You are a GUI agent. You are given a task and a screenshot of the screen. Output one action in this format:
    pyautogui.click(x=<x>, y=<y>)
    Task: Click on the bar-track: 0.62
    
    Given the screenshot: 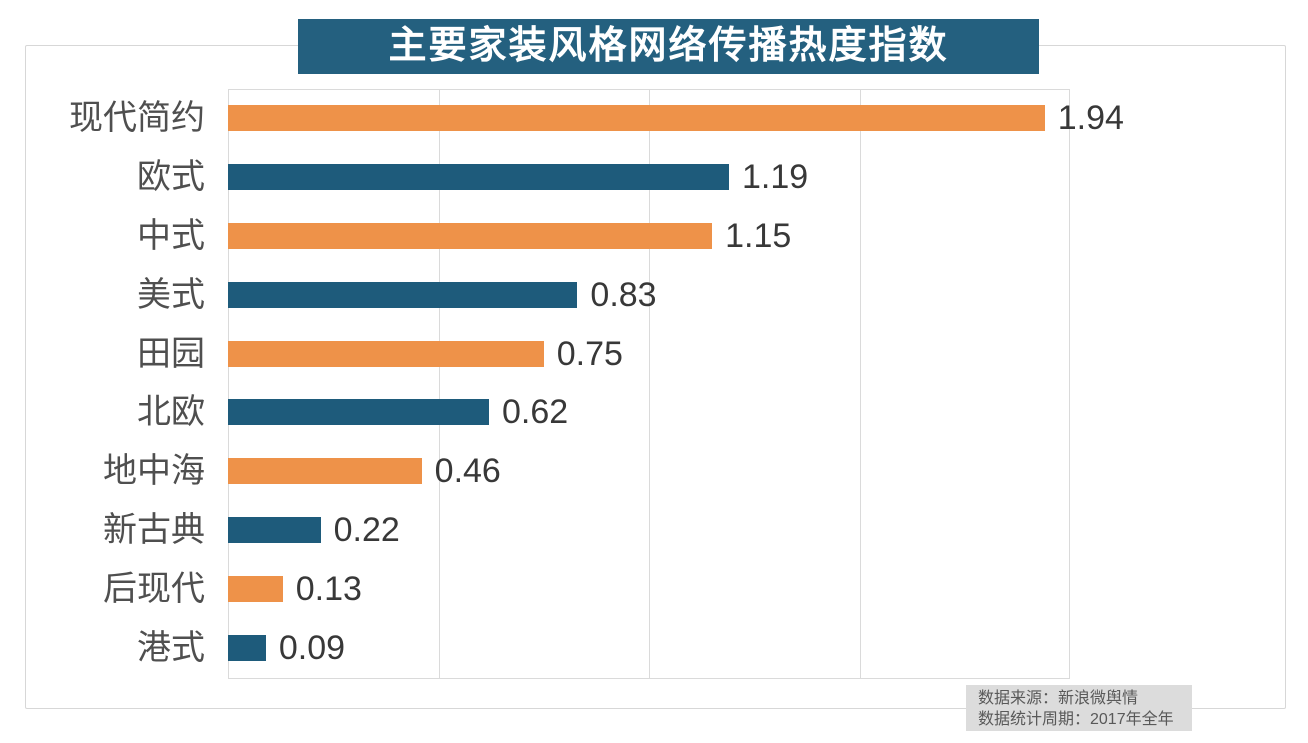 What is the action you would take?
    pyautogui.click(x=756, y=412)
    